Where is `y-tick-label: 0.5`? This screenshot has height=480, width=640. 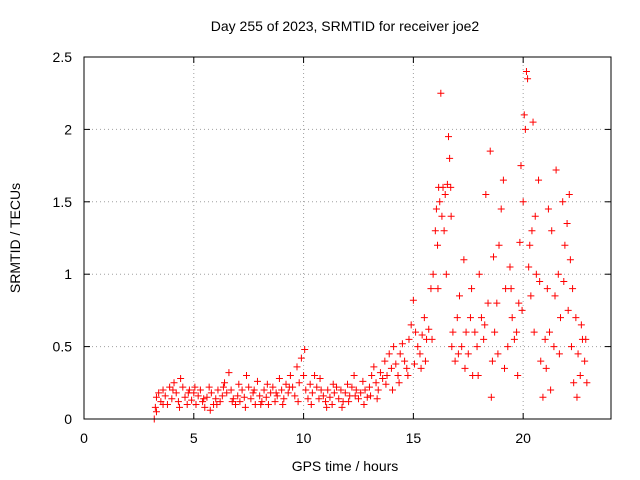
y-tick-label: 0.5 is located at coordinates (63, 347).